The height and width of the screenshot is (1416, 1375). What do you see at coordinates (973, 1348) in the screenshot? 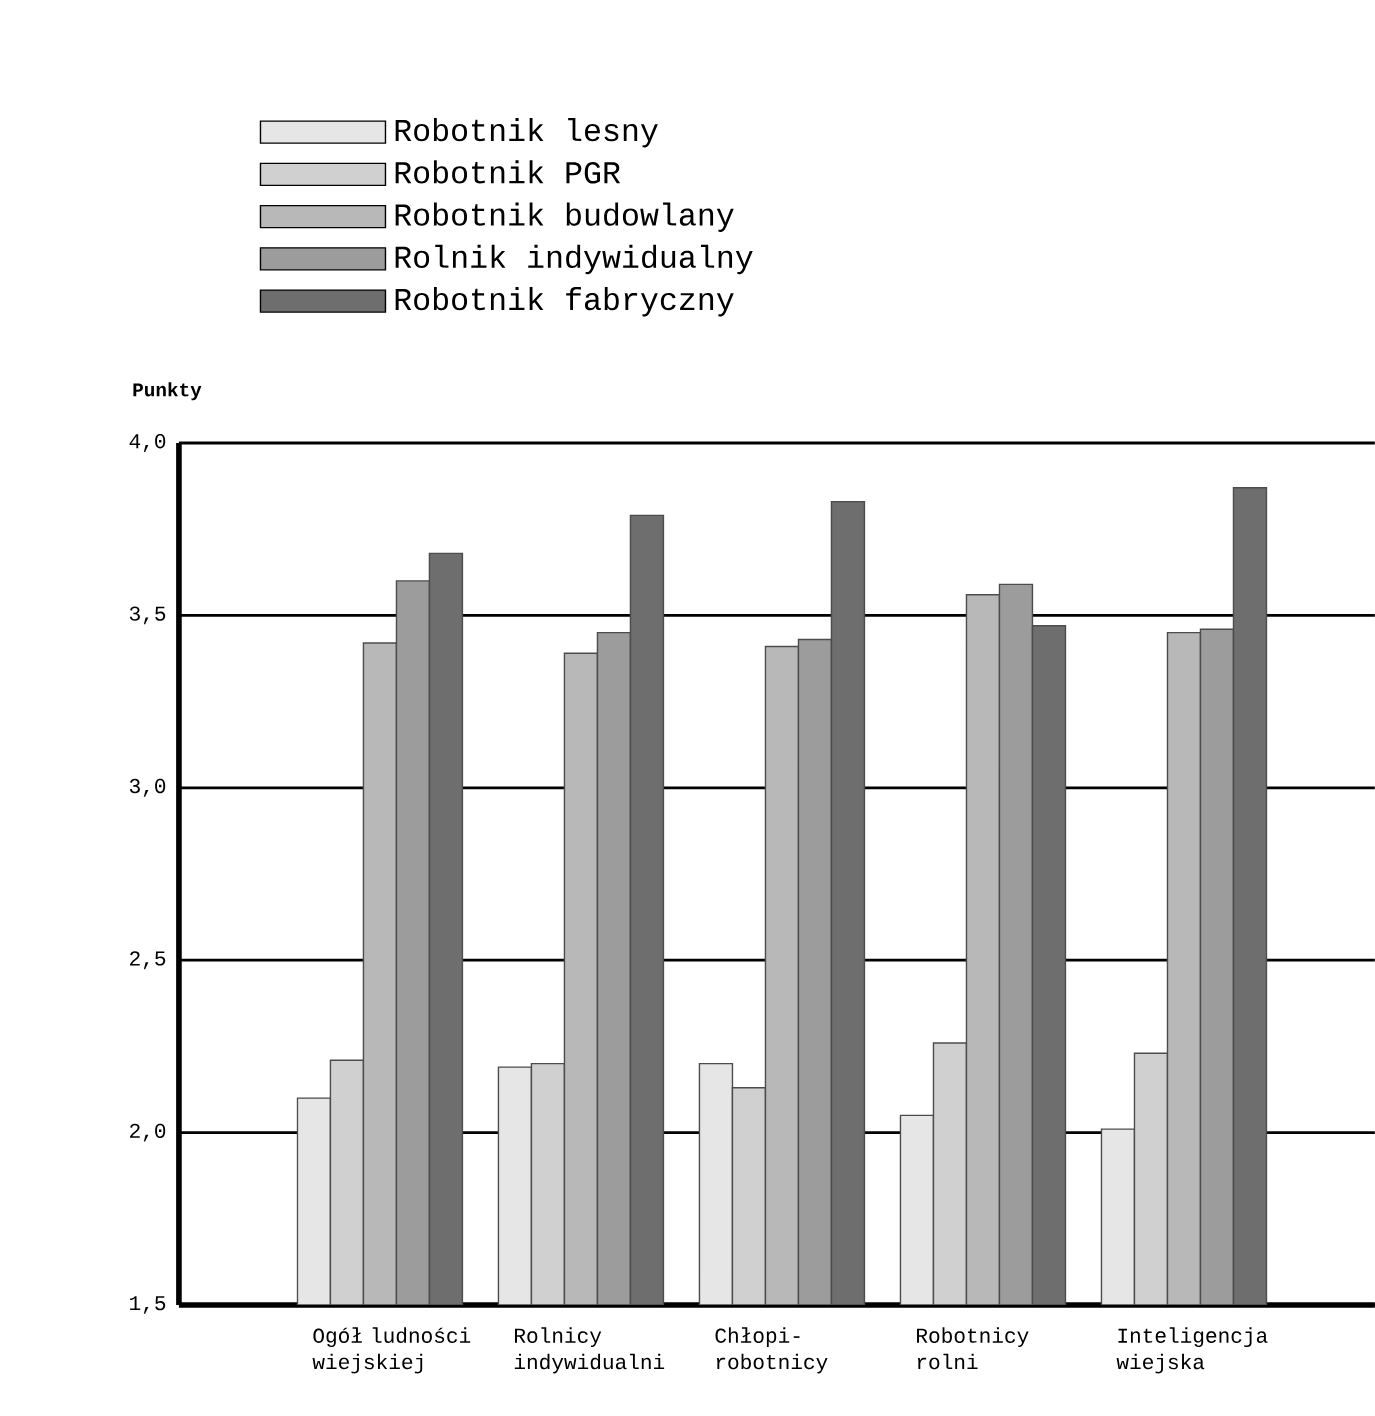
I see `x-tick-label: Robotnicy rolni` at bounding box center [973, 1348].